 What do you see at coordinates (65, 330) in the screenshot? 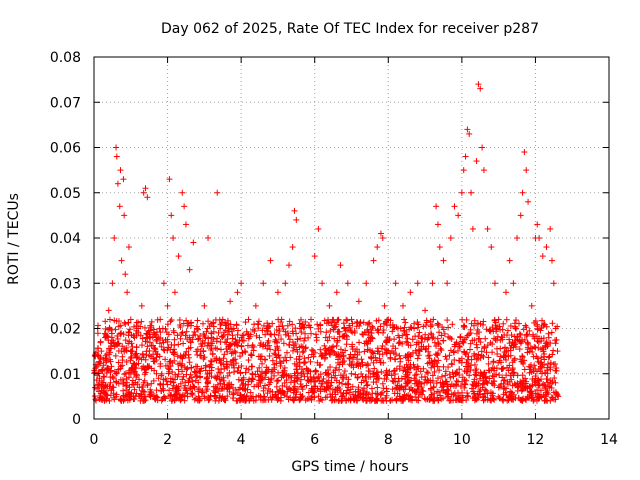
I see `y-tick-label: 0.02` at bounding box center [65, 330].